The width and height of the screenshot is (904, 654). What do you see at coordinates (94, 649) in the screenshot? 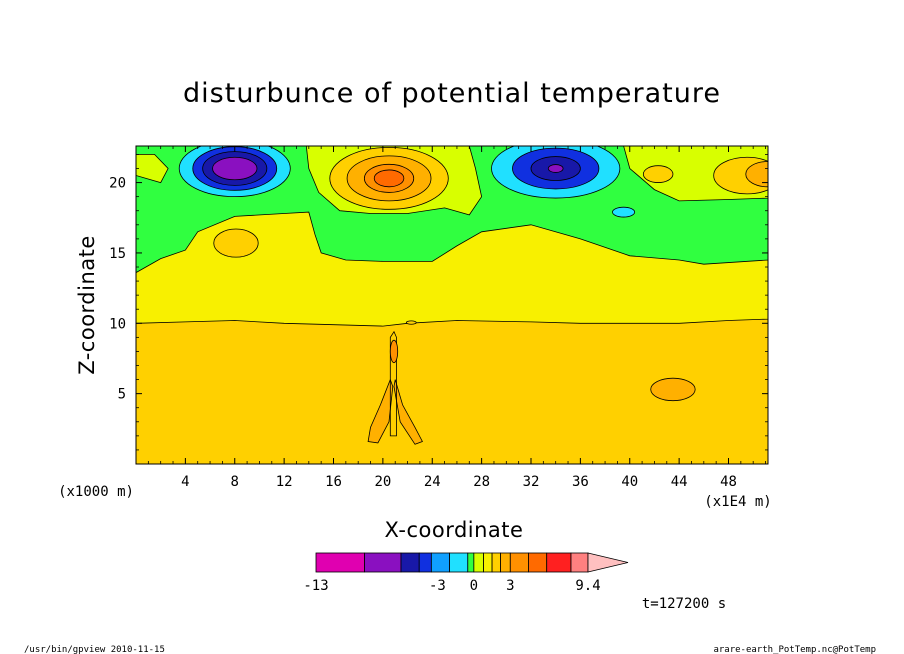
I see `footer-left: /usr/bin/gpview 2010-11-15` at bounding box center [94, 649].